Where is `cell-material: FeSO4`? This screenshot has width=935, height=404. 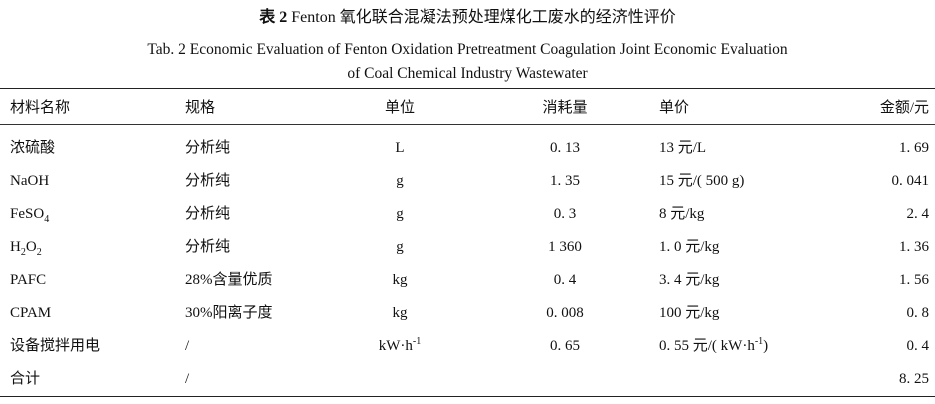
cell-material: FeSO4 is located at coordinates (29, 214).